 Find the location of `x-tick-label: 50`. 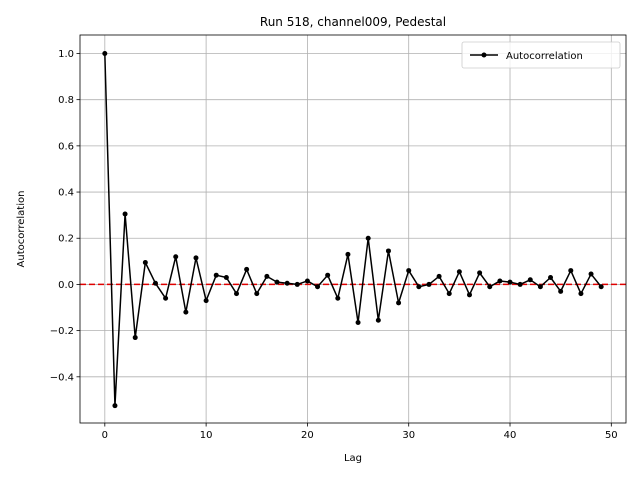

x-tick-label: 50 is located at coordinates (611, 435).